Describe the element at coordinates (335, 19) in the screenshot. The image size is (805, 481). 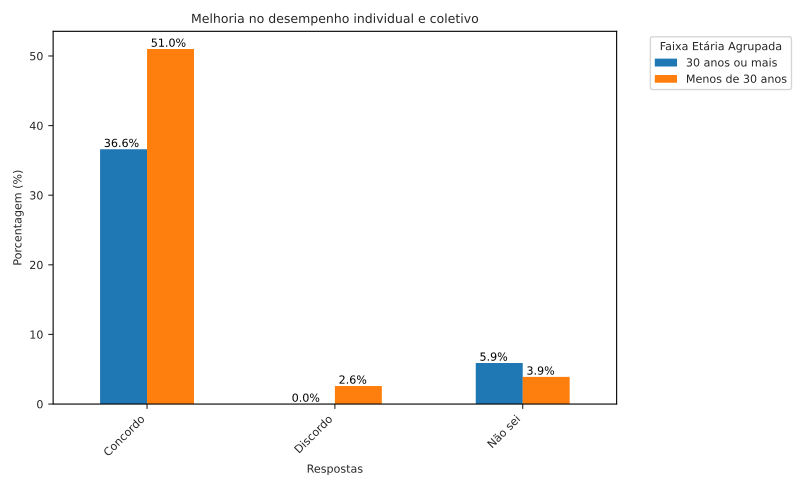
I see `chart-title: Melhoria no desempenho individual e coletivo` at that location.